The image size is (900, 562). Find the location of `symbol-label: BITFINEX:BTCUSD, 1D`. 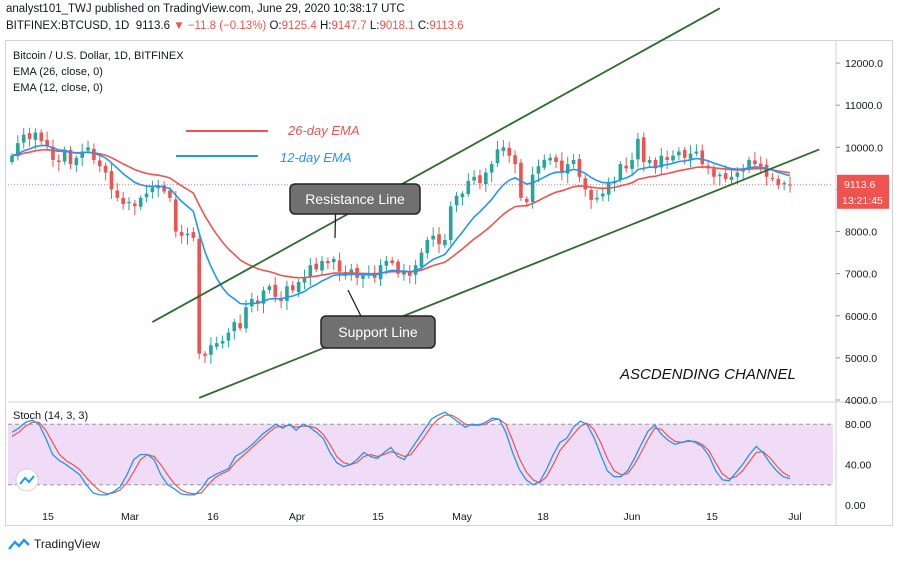

symbol-label: BITFINEX:BTCUSD, 1D is located at coordinates (68, 26).